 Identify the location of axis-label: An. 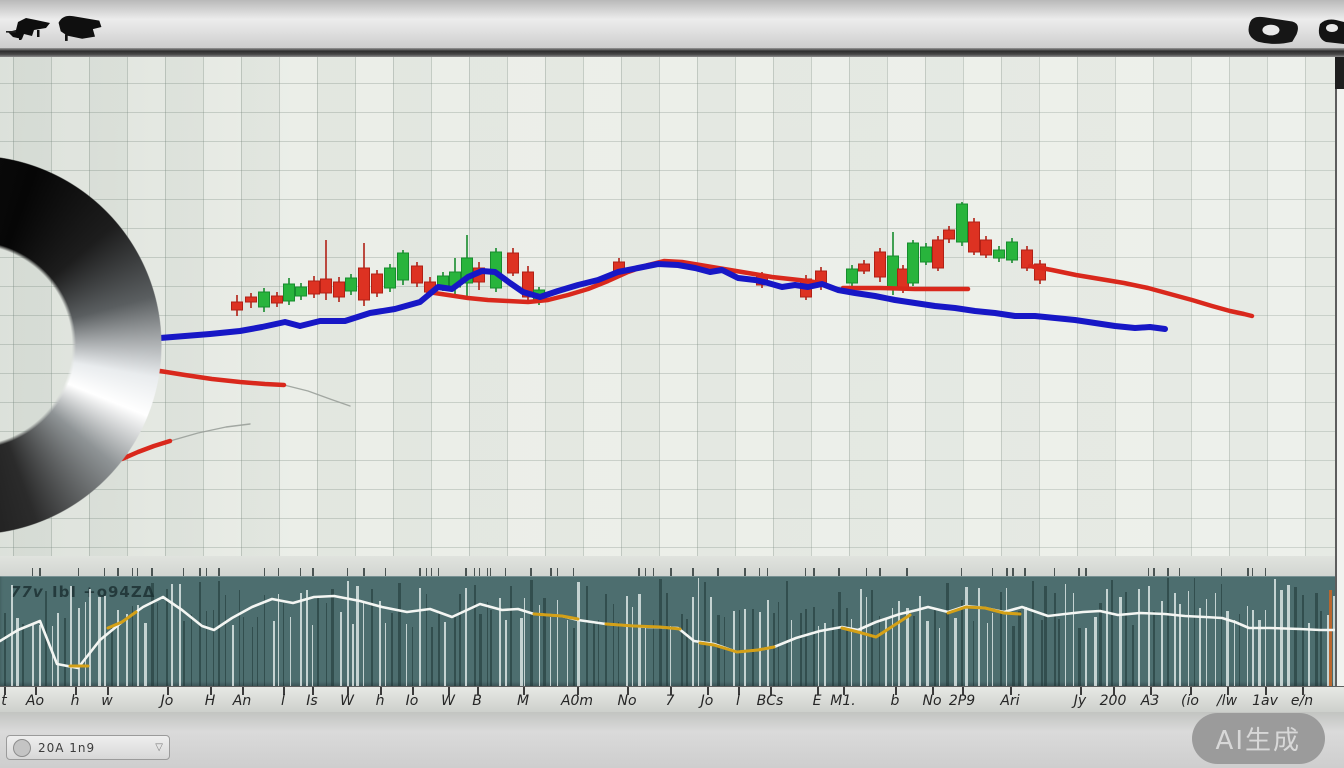
(242, 701).